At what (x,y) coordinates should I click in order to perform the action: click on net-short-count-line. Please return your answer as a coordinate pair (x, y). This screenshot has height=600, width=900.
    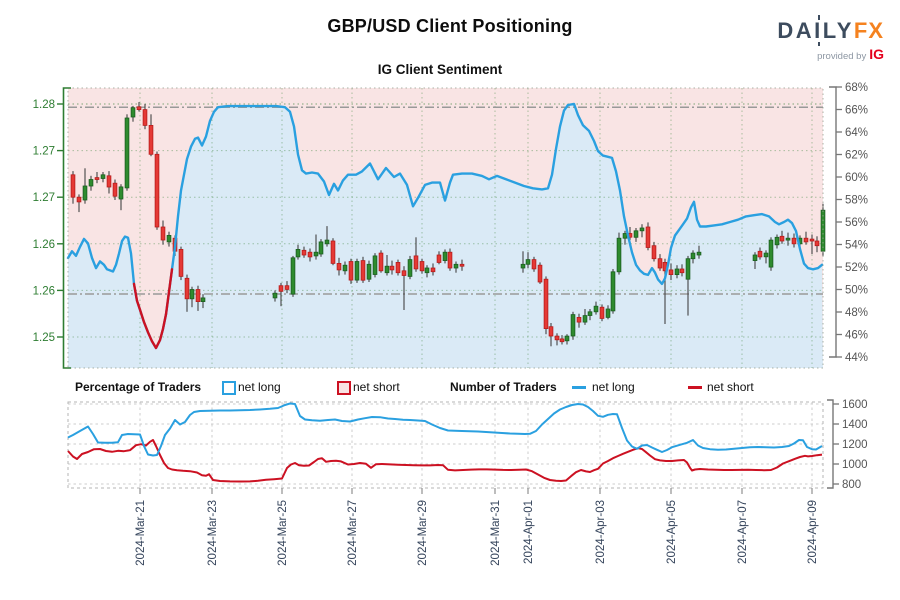
    Looking at the image, I should click on (445, 461).